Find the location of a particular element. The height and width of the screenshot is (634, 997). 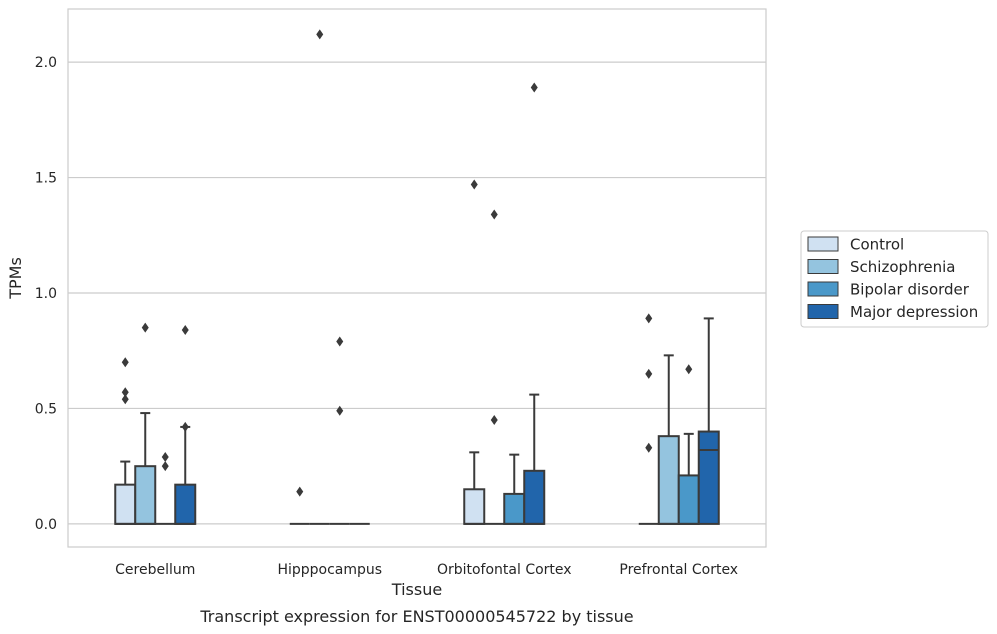

y-tick-label: 1.5 is located at coordinates (46, 179).